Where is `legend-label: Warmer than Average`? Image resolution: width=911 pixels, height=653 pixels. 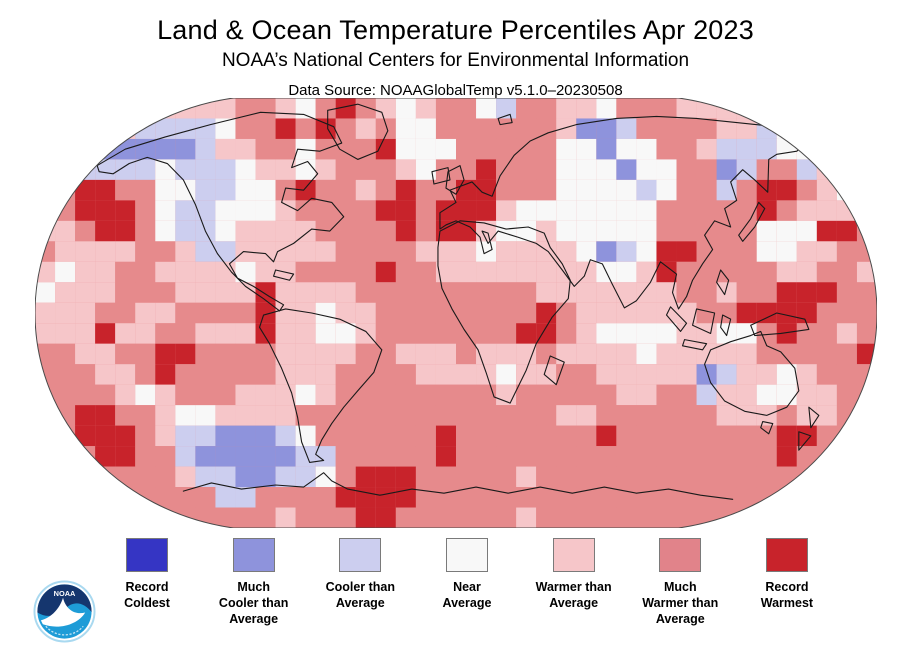
legend-label: Warmer than Average is located at coordinates (573, 595).